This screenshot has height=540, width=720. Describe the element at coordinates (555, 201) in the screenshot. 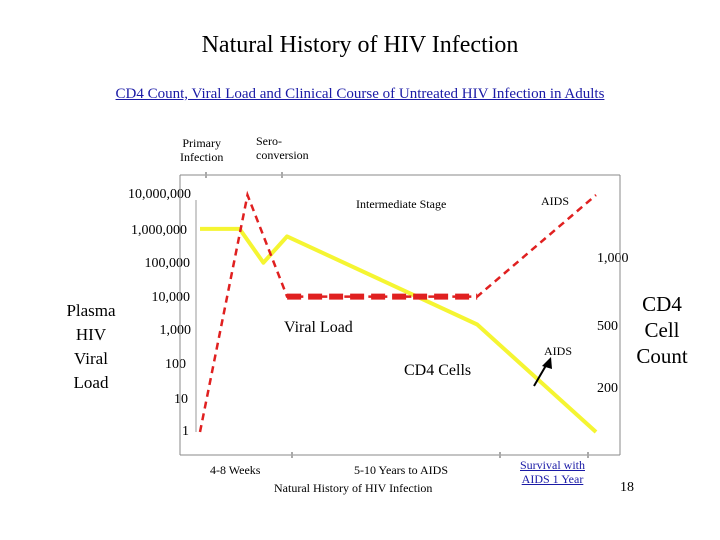

I see `aids-stage-annotation: AIDS` at that location.